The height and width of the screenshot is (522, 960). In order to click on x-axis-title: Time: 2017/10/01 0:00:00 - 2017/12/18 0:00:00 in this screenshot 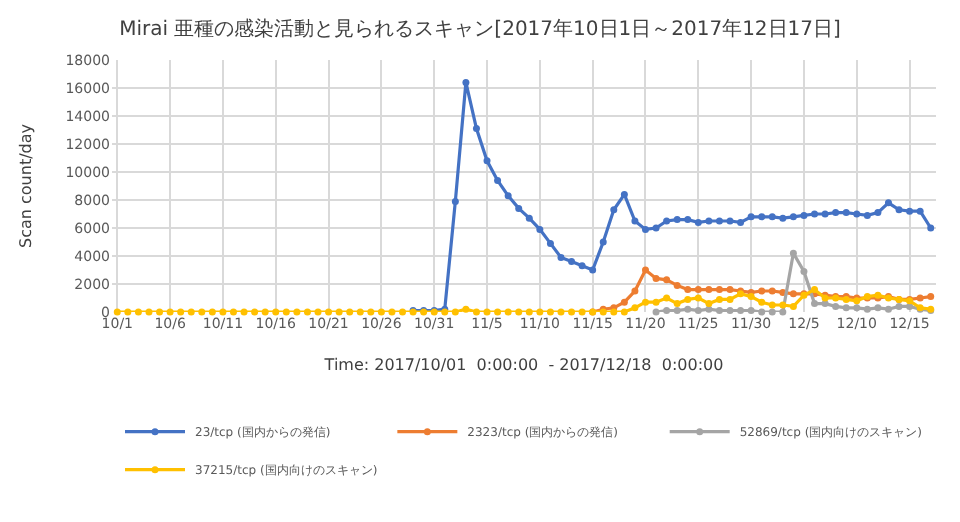, I will do `click(523, 365)`.